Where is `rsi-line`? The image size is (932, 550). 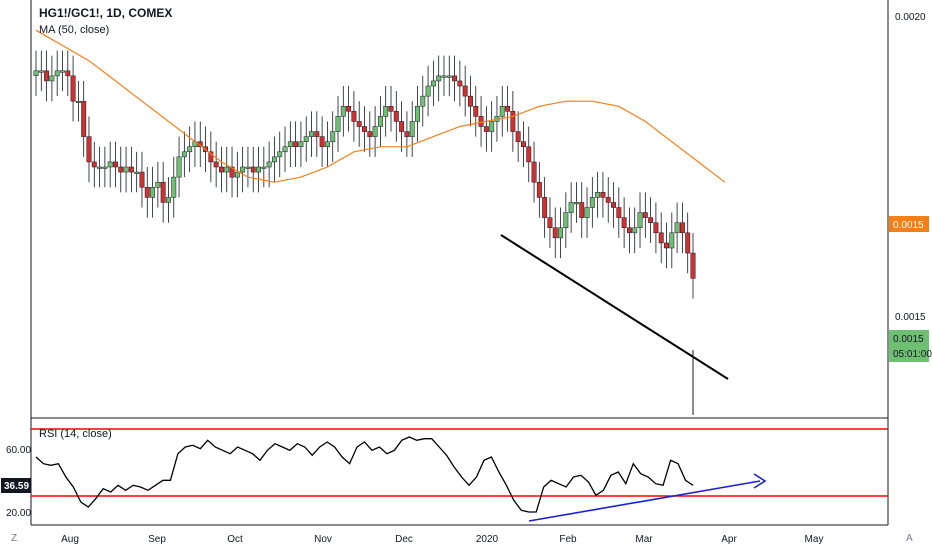
rsi-line is located at coordinates (364, 474).